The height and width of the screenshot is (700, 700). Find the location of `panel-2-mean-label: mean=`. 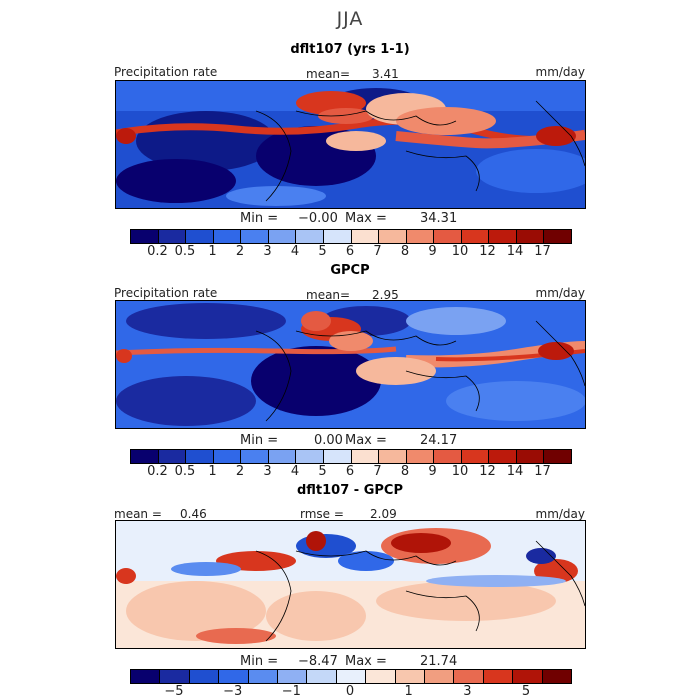

panel-2-mean-label: mean= is located at coordinates (328, 295).